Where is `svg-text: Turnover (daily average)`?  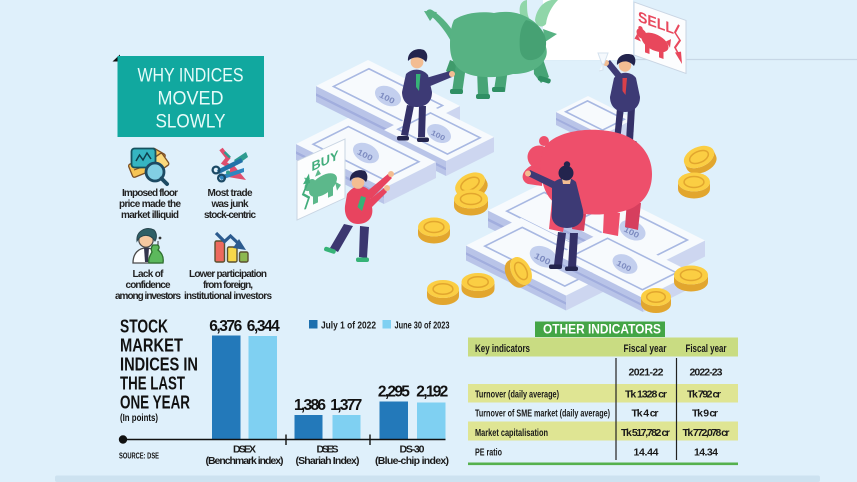 svg-text: Turnover (daily average) is located at coordinates (517, 395).